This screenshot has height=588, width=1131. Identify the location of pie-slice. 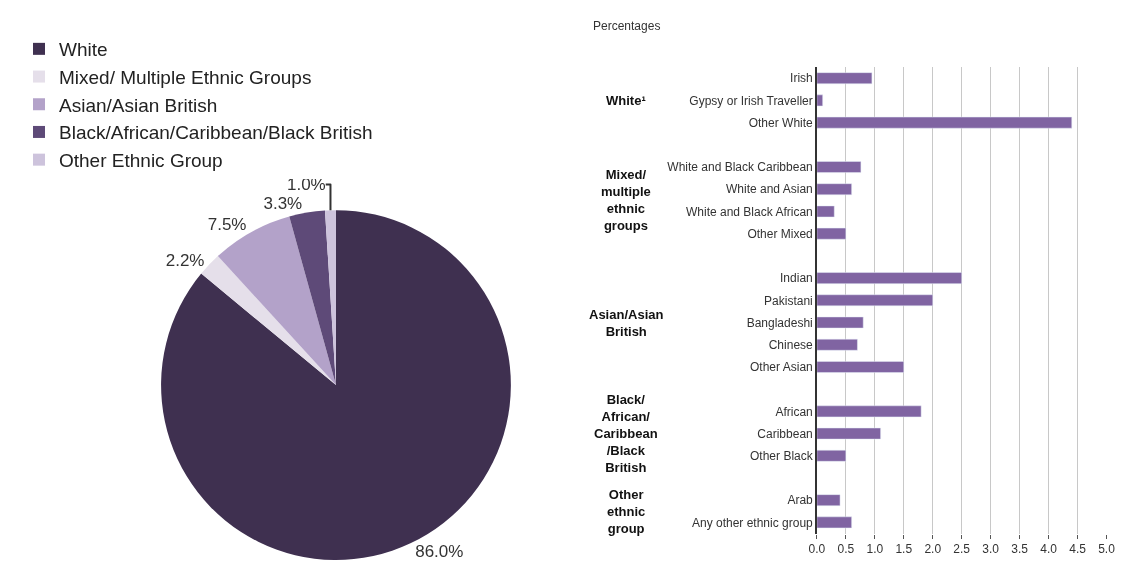
(312, 298).